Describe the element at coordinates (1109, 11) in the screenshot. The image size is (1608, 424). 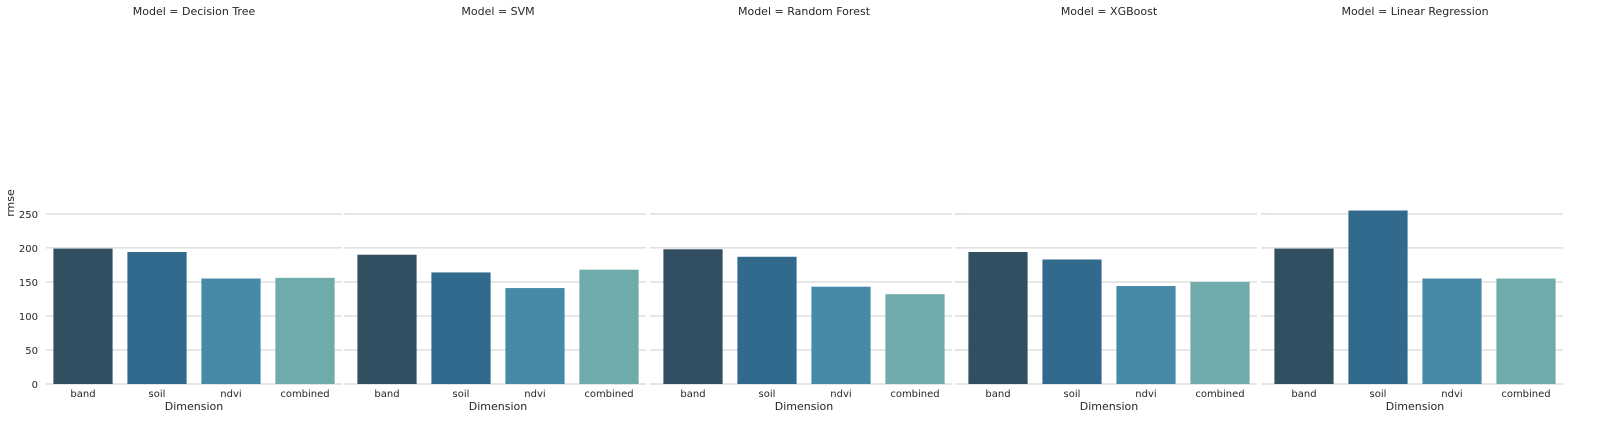
I see `facet-title-xgboost: Model = XGBoost` at that location.